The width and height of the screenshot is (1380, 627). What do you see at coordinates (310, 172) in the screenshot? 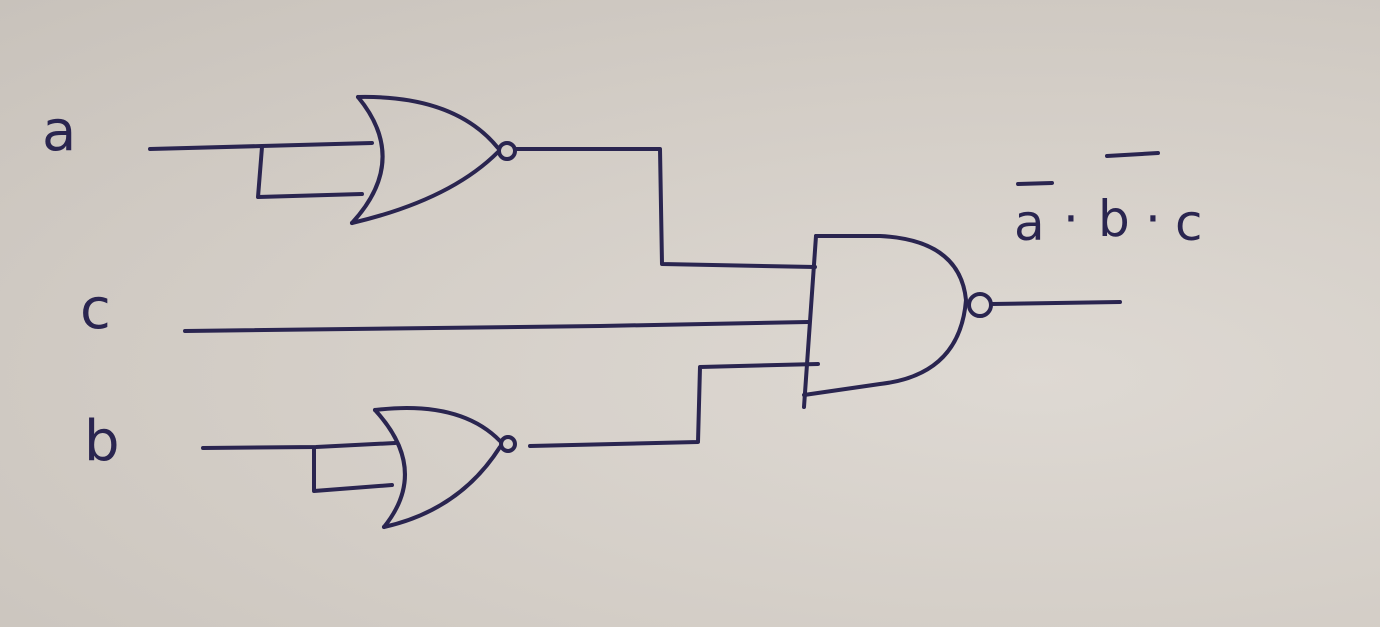
I see `wire-a-to-nor-top-input2` at bounding box center [310, 172].